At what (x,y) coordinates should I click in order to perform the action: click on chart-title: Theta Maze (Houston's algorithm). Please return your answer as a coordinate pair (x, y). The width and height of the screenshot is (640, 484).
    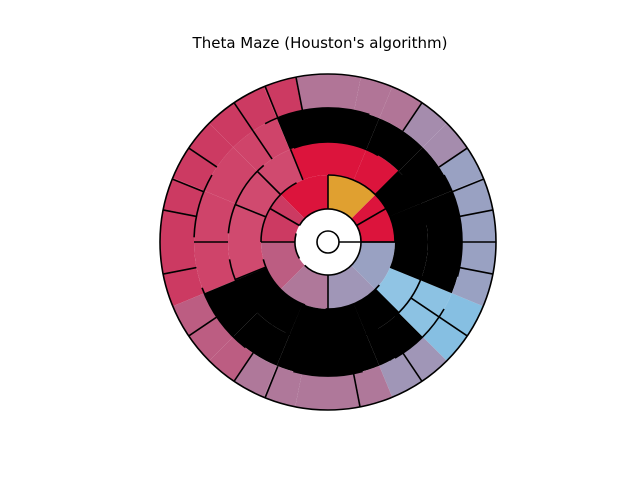
    Looking at the image, I should click on (320, 43).